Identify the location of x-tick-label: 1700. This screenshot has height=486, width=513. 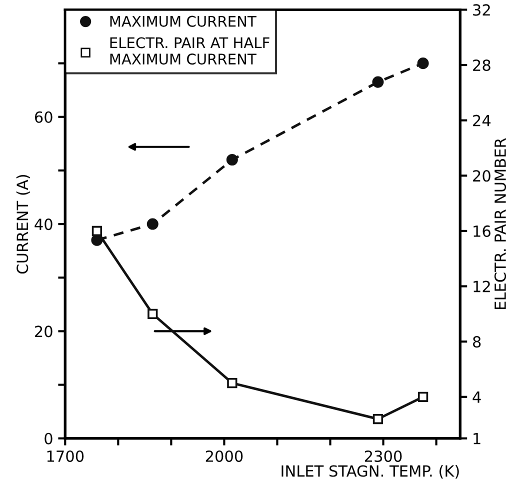
(65, 456).